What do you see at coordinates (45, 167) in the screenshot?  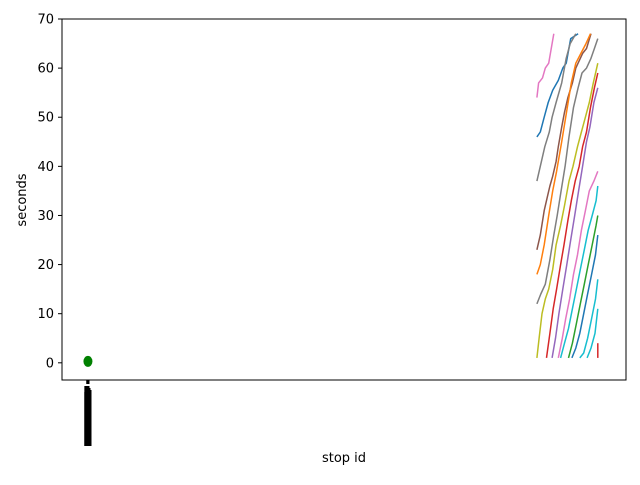 I see `y-tick-label: 40` at bounding box center [45, 167].